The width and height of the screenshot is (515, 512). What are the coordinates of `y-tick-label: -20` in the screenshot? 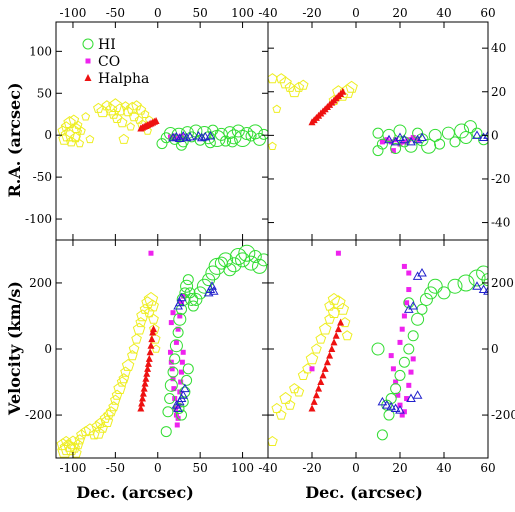 It's located at (500, 179).